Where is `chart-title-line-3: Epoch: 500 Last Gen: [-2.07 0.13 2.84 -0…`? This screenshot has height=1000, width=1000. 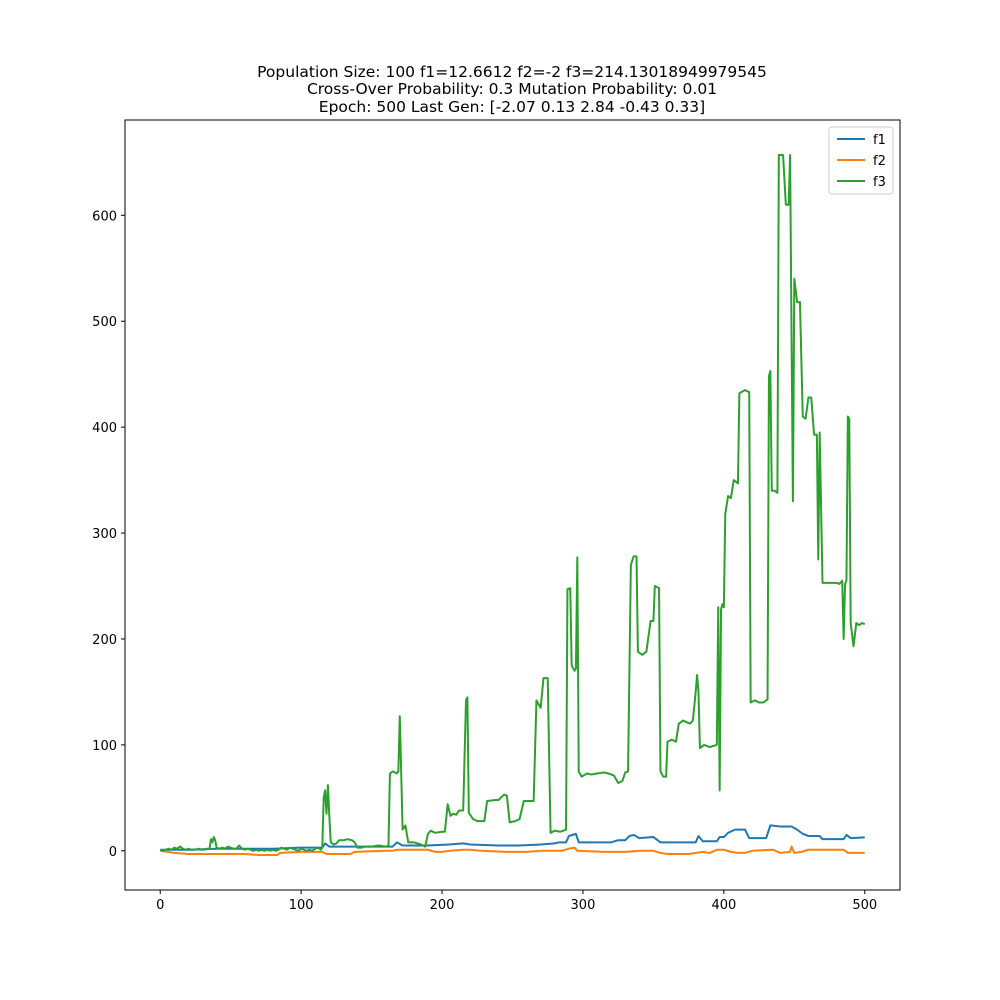
chart-title-line-3: Epoch: 500 Last Gen: [-2.07 0.13 2.84 -0… is located at coordinates (512, 107).